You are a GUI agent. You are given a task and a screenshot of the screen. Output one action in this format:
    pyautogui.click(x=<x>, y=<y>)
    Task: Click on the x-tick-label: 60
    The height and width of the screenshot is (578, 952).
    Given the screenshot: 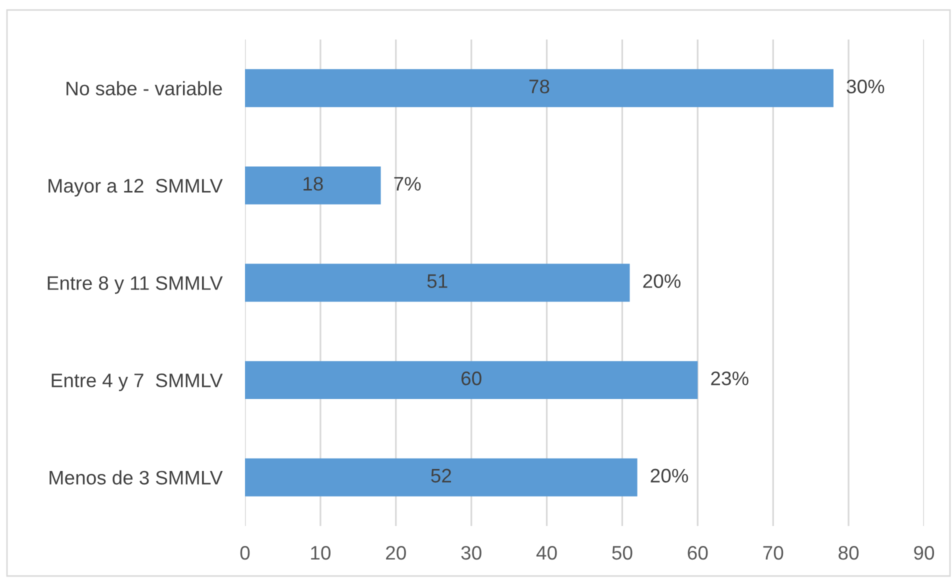 What is the action you would take?
    pyautogui.click(x=698, y=553)
    